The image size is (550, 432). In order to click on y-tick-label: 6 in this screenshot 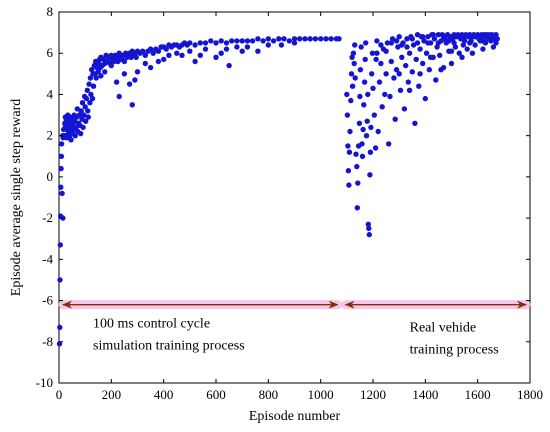, I will do `click(50, 52)`.